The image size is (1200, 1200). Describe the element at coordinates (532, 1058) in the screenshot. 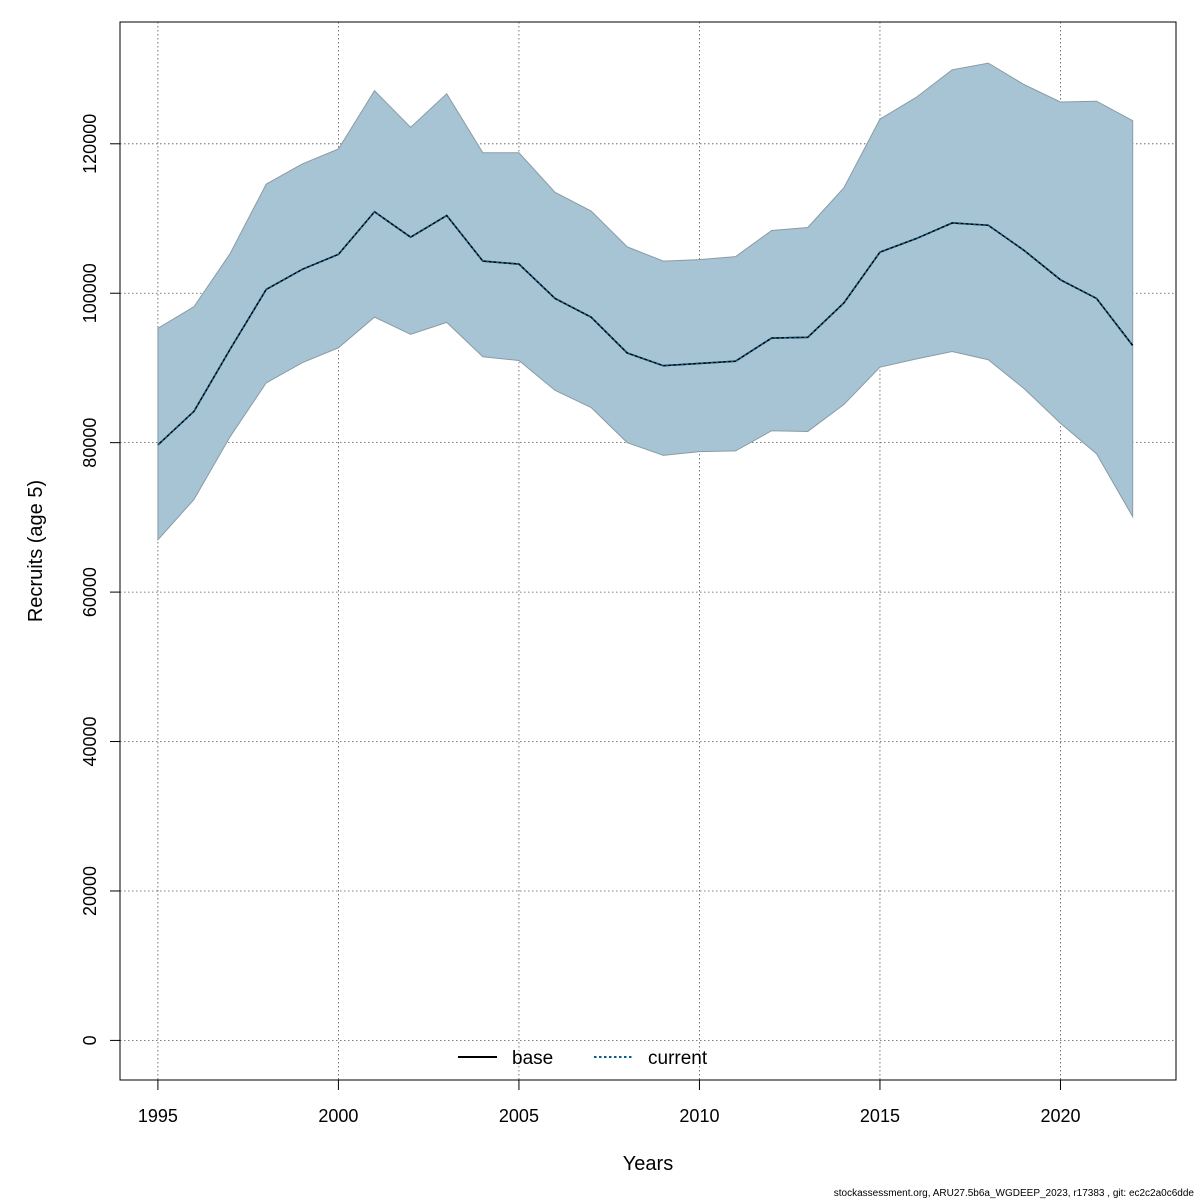

I see `legend-label-base: base` at that location.